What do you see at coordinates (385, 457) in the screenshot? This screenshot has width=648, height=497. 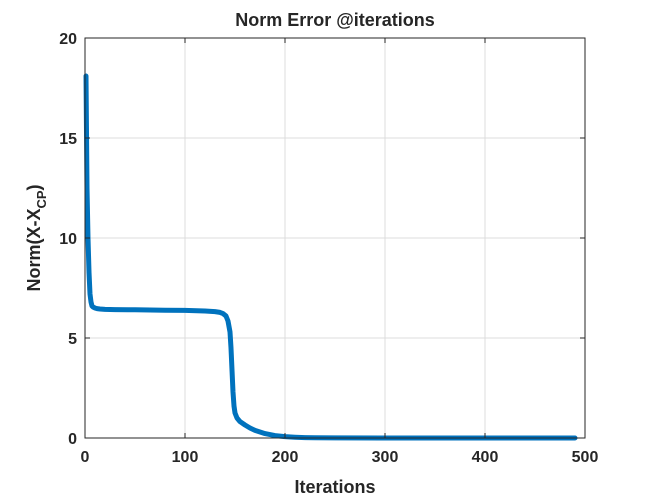 I see `x-tick-label: 300` at bounding box center [385, 457].